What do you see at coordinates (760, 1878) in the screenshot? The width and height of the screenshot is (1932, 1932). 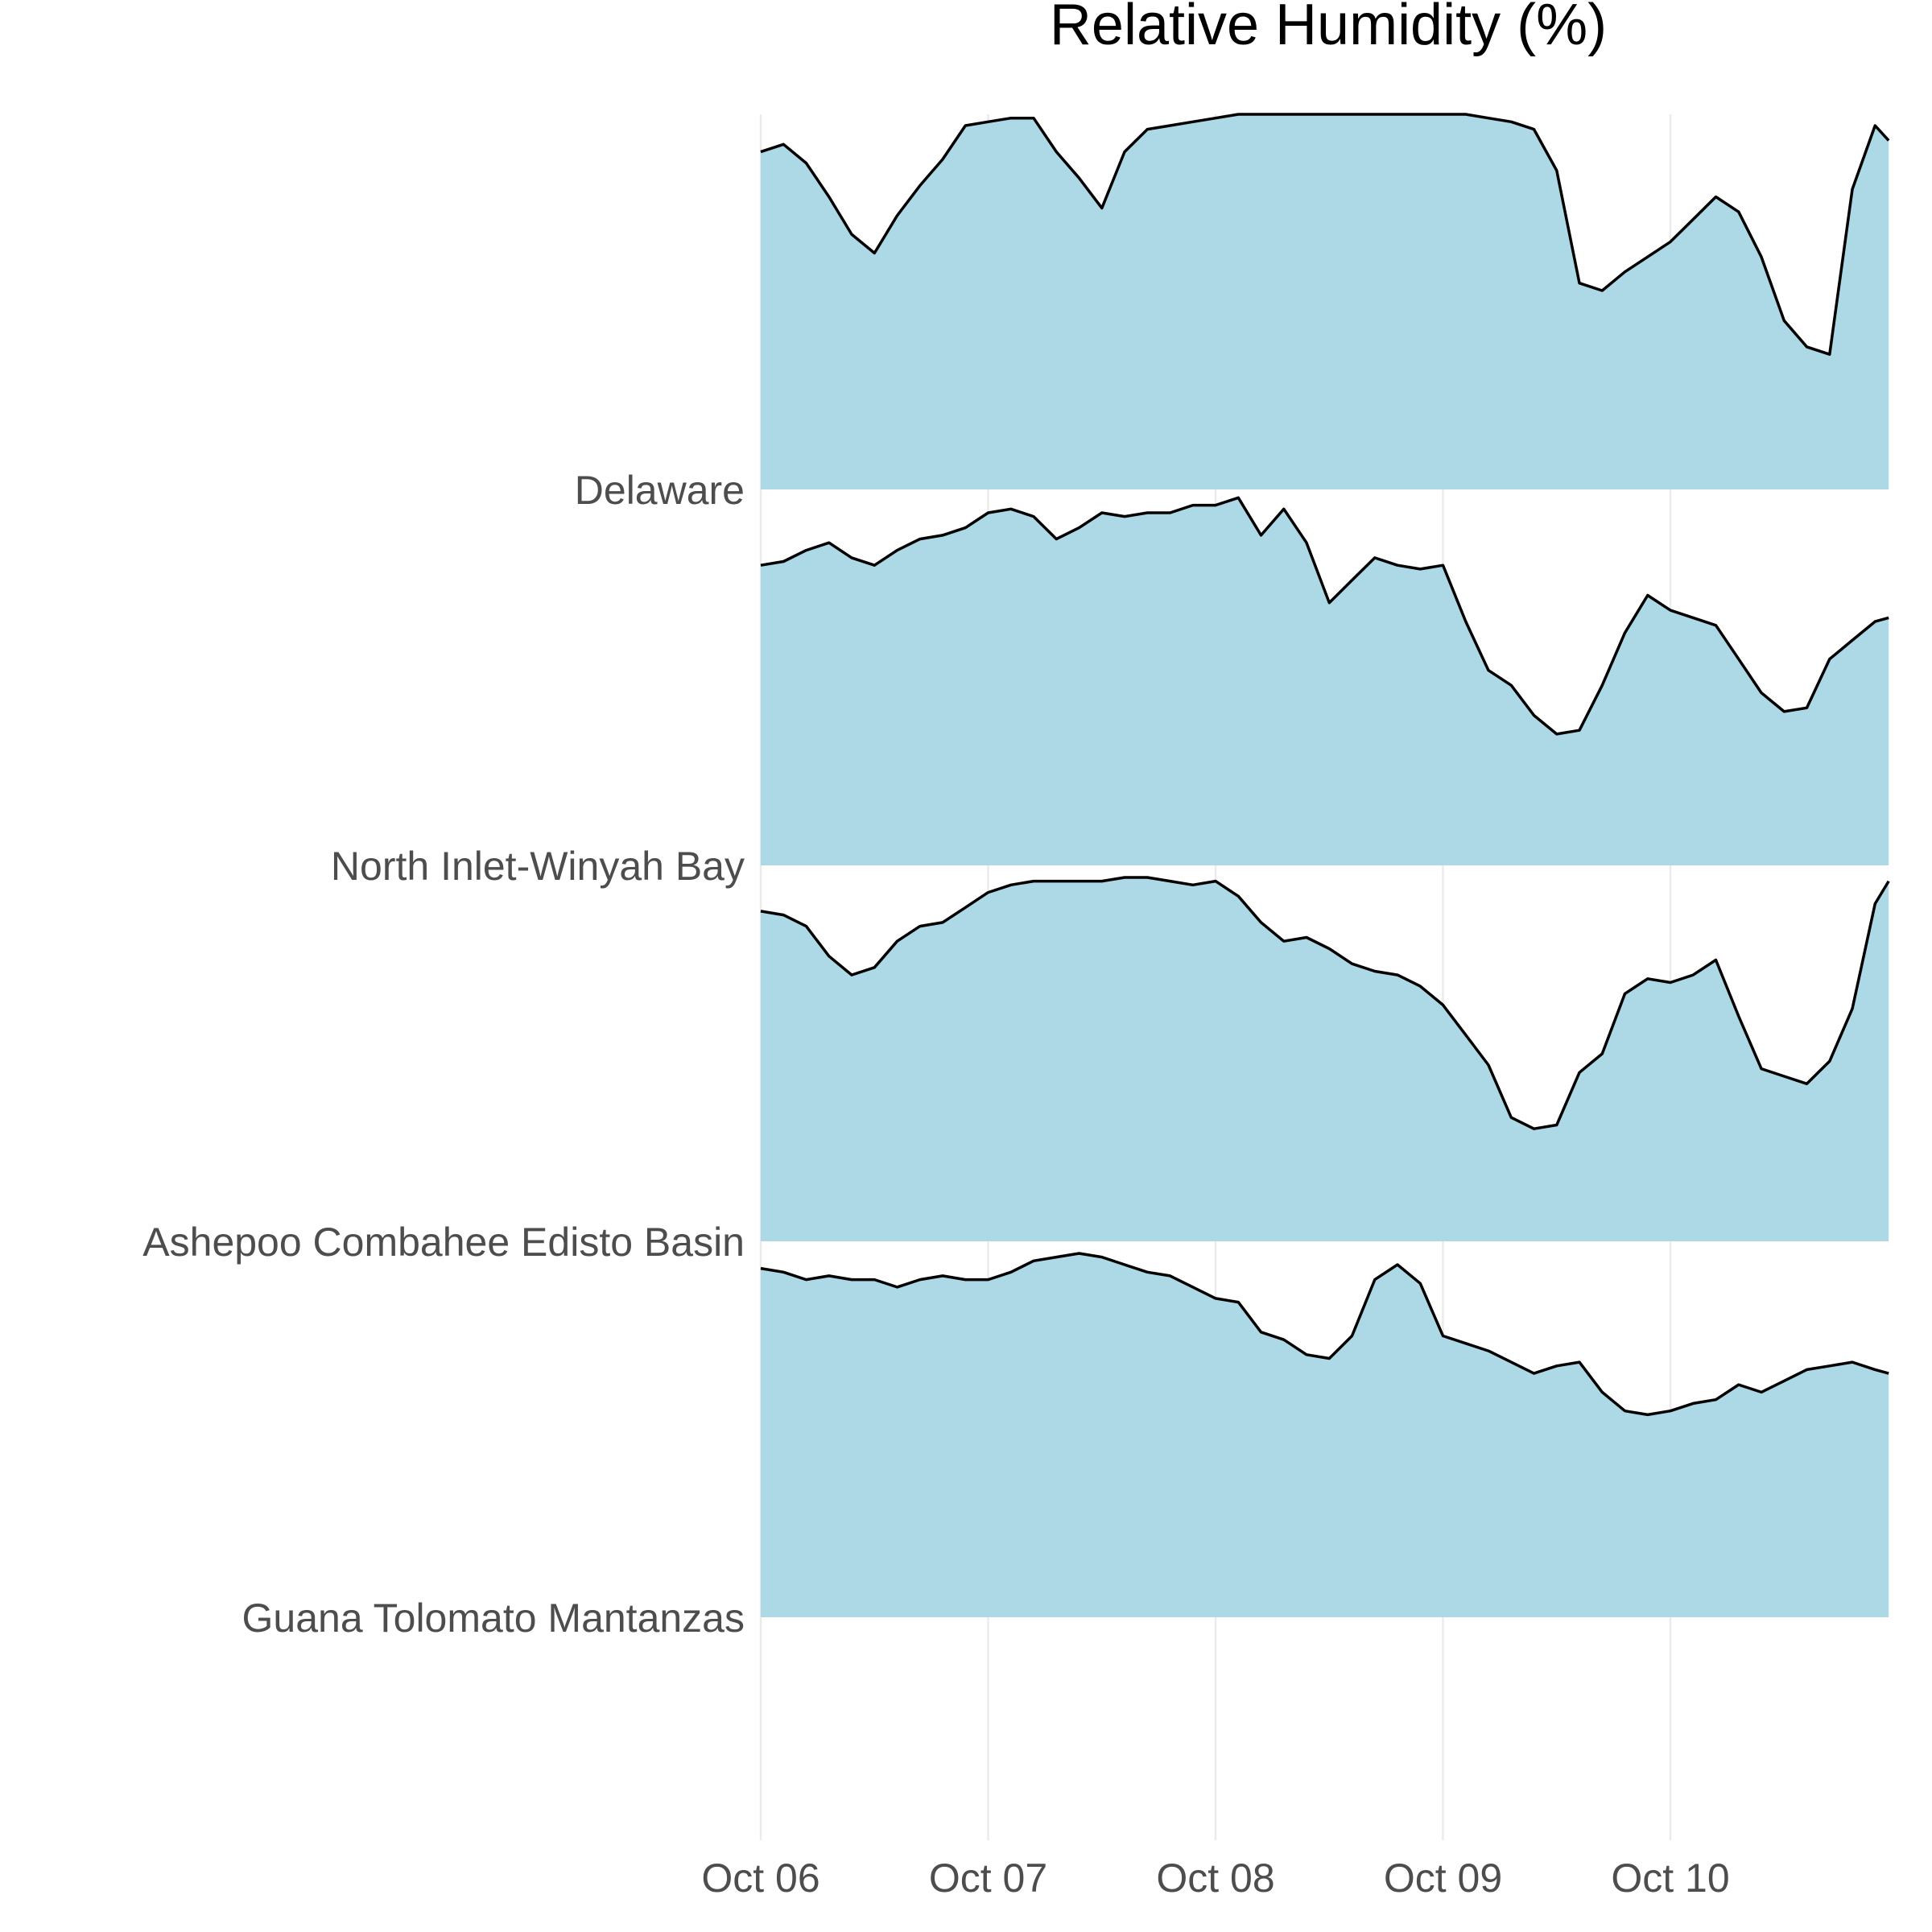 I see `x-tick-label: Oct 06` at bounding box center [760, 1878].